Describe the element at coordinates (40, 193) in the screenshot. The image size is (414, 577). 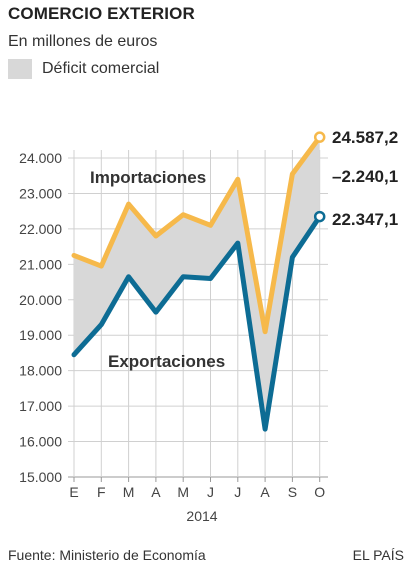
I see `y-tick-label: 23.000` at that location.